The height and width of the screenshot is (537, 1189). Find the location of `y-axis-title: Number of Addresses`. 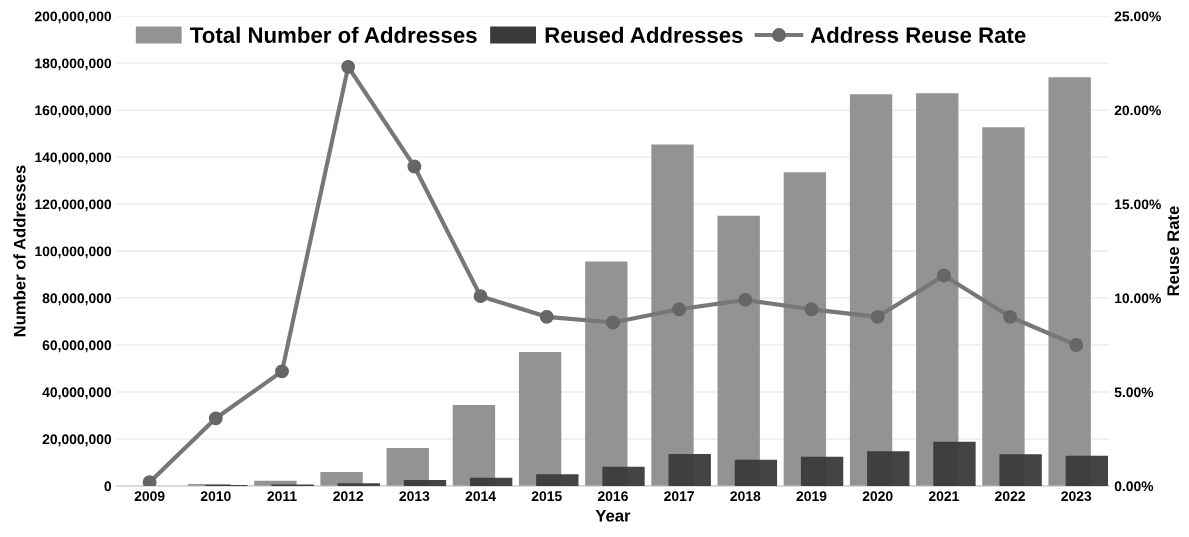

y-axis-title: Number of Addresses is located at coordinates (19, 251).